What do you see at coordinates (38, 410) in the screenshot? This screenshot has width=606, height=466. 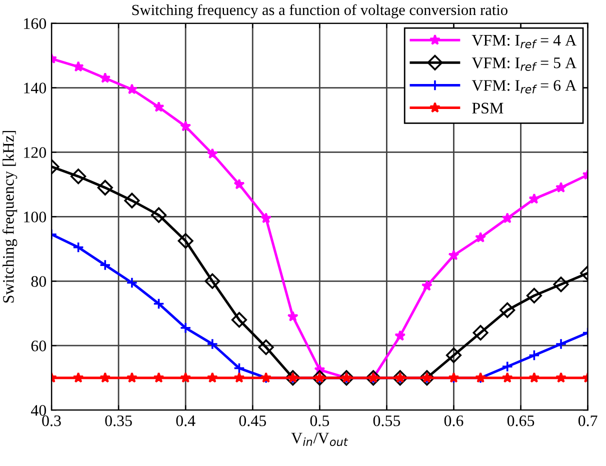 I see `y-tick-label: 40` at bounding box center [38, 410].